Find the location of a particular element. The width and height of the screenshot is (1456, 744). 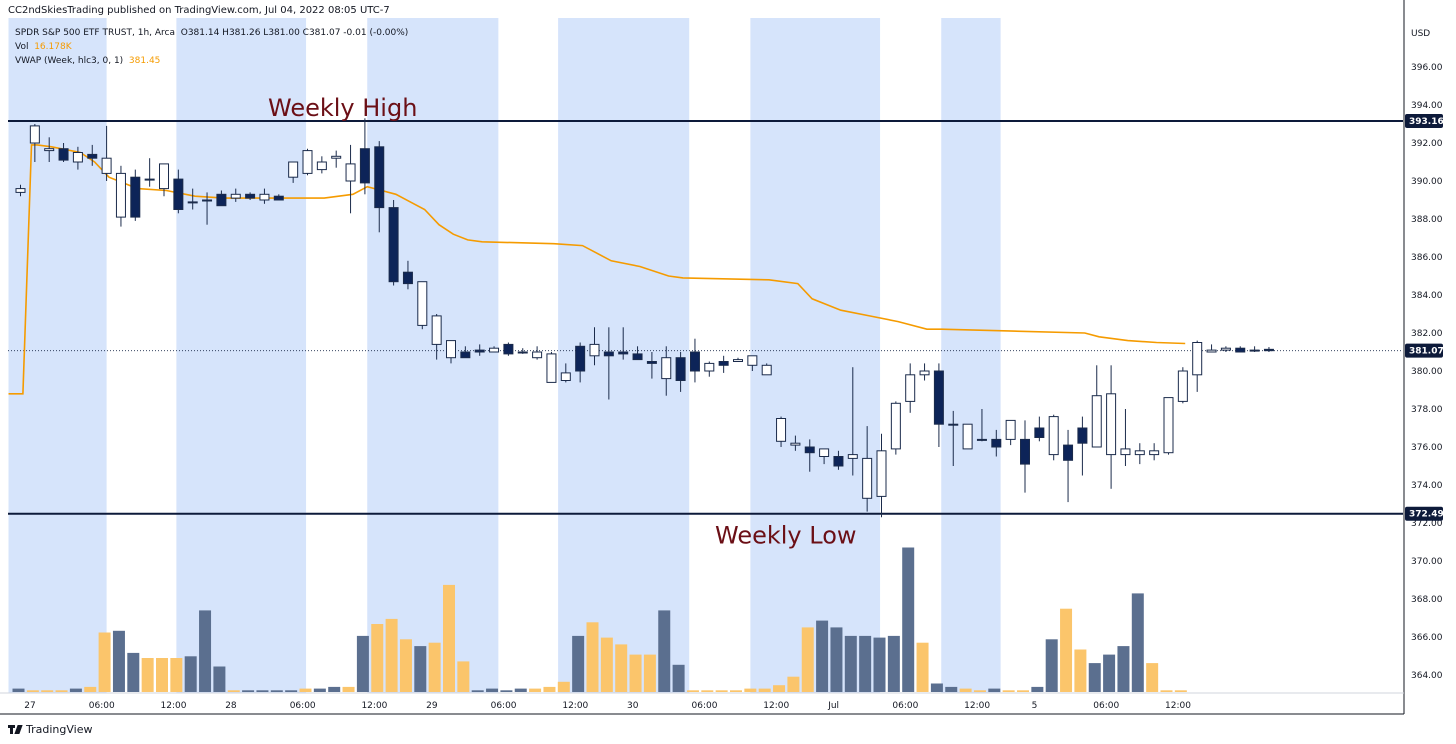

weekly-low-tag-label: 372.49 is located at coordinates (1426, 515).